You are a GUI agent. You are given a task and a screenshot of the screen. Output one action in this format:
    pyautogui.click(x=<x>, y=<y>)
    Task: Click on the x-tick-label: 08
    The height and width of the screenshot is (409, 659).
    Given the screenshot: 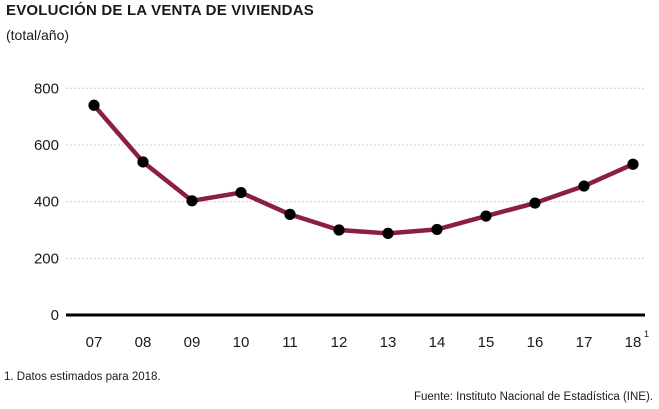 What is the action you would take?
    pyautogui.click(x=143, y=342)
    